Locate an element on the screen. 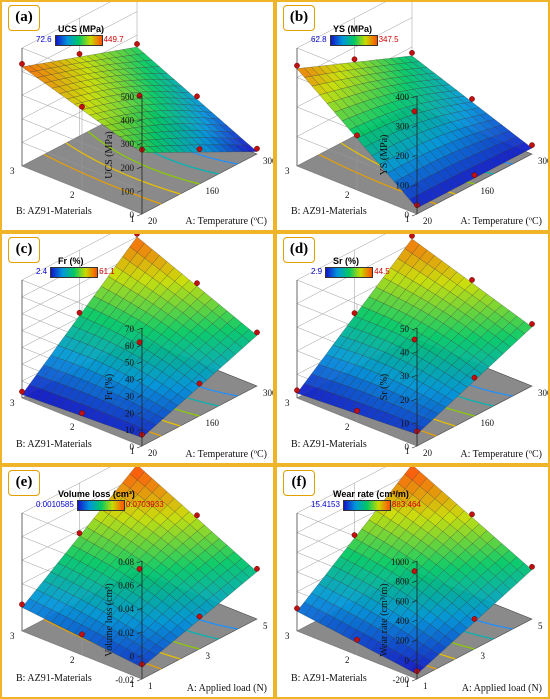  z-tick-label: 60 is located at coordinates (130, 346).